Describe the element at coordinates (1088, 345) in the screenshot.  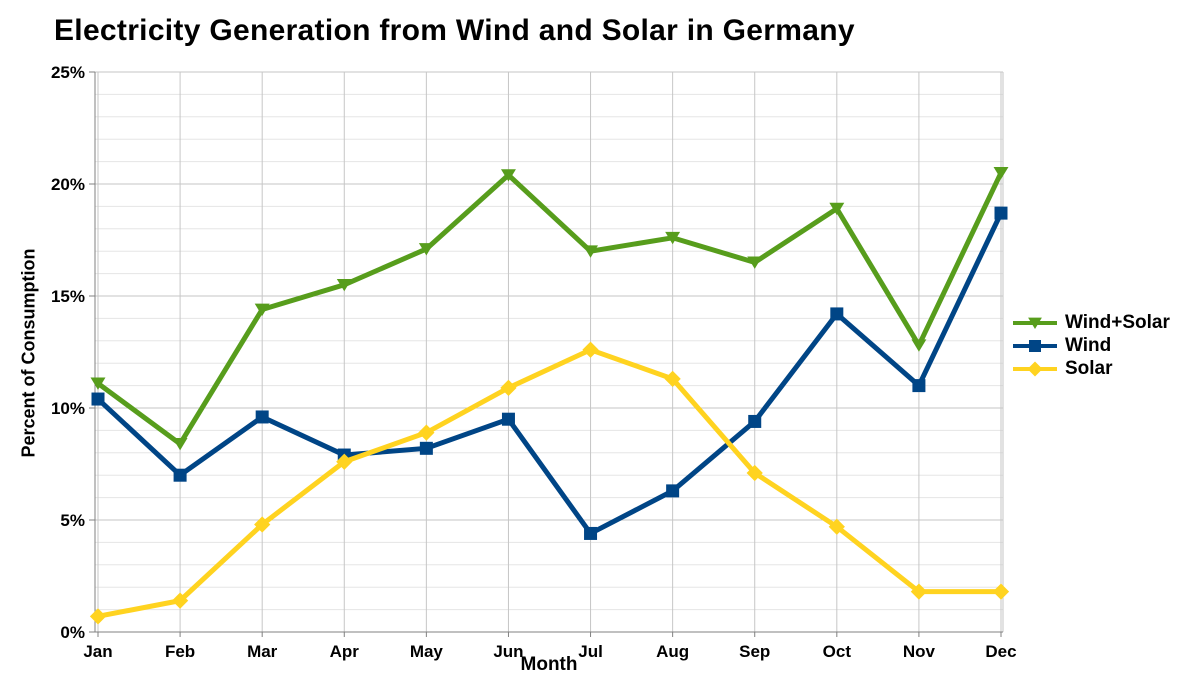
I see `legend-label: Wind` at that location.